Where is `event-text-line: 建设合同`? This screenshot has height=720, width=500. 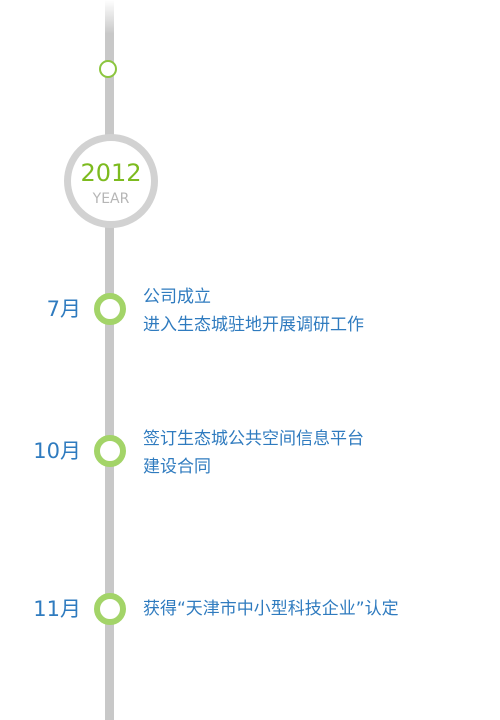
event-text-line: 建设合同 is located at coordinates (177, 467).